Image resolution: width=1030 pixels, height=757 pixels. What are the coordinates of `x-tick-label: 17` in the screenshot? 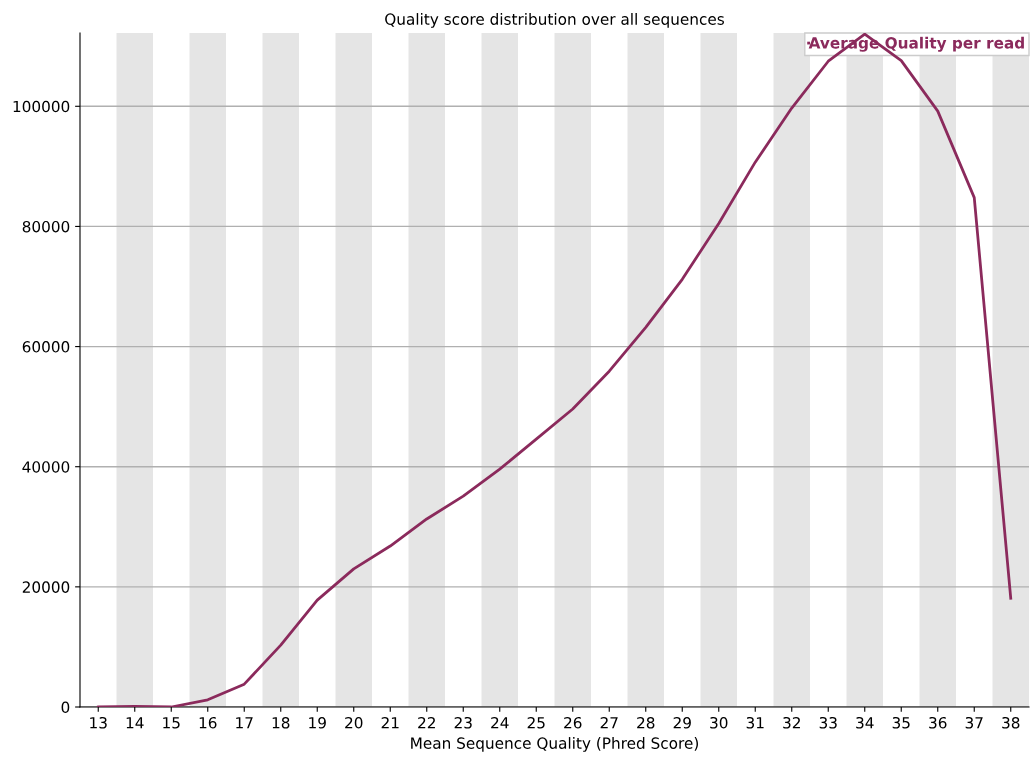 It's located at (244, 723).